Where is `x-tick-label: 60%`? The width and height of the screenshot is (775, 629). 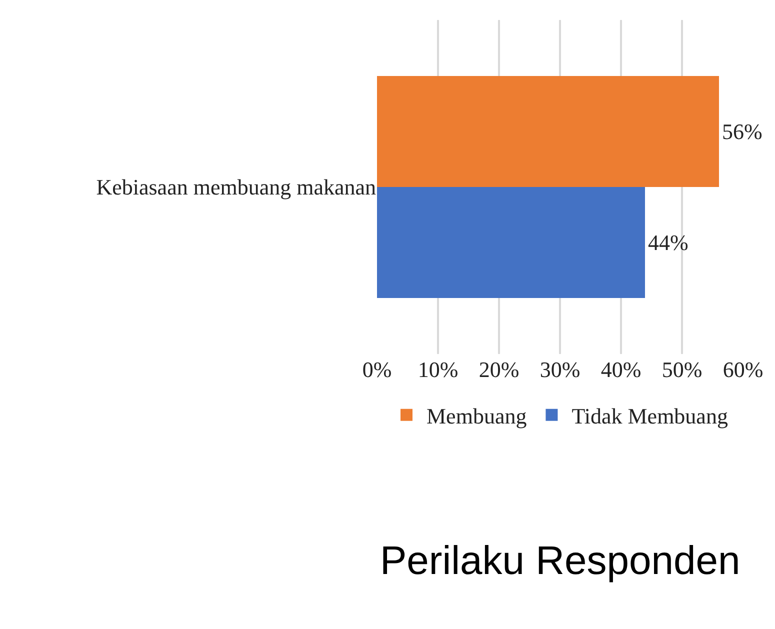 x-tick-label: 60% is located at coordinates (743, 369).